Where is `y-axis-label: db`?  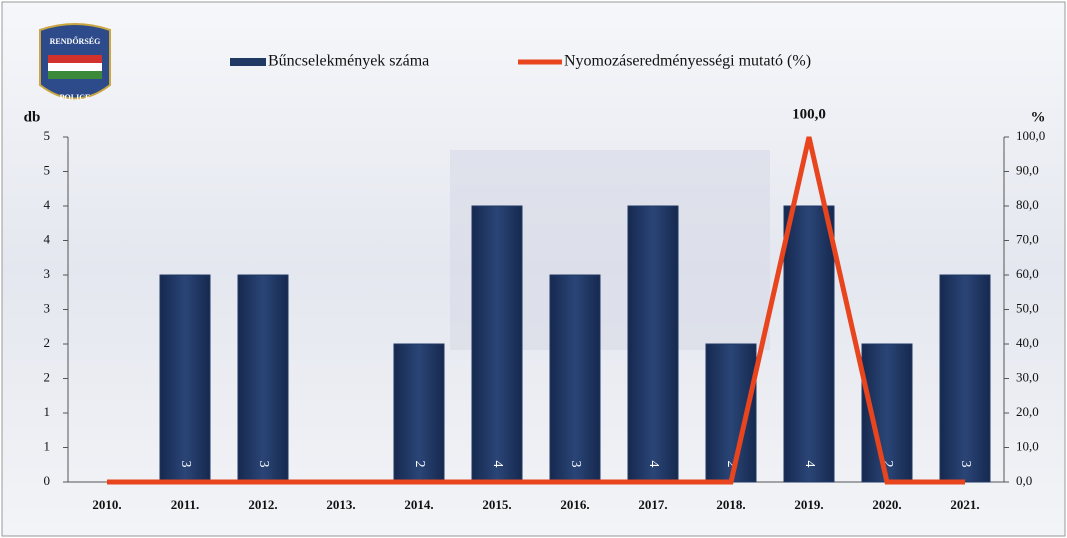
y-axis-label: db is located at coordinates (32, 117).